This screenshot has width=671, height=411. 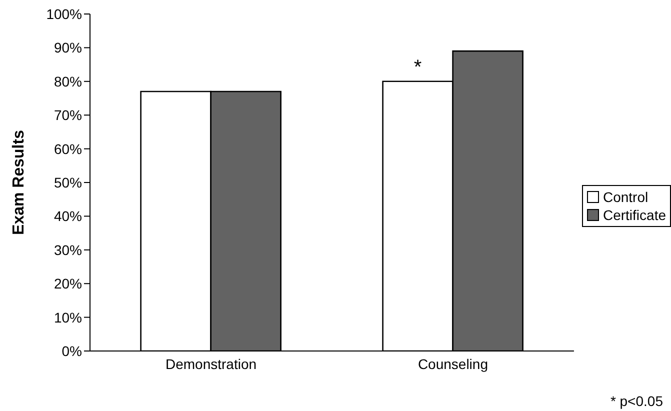 What do you see at coordinates (418, 67) in the screenshot?
I see `annotation: *` at bounding box center [418, 67].